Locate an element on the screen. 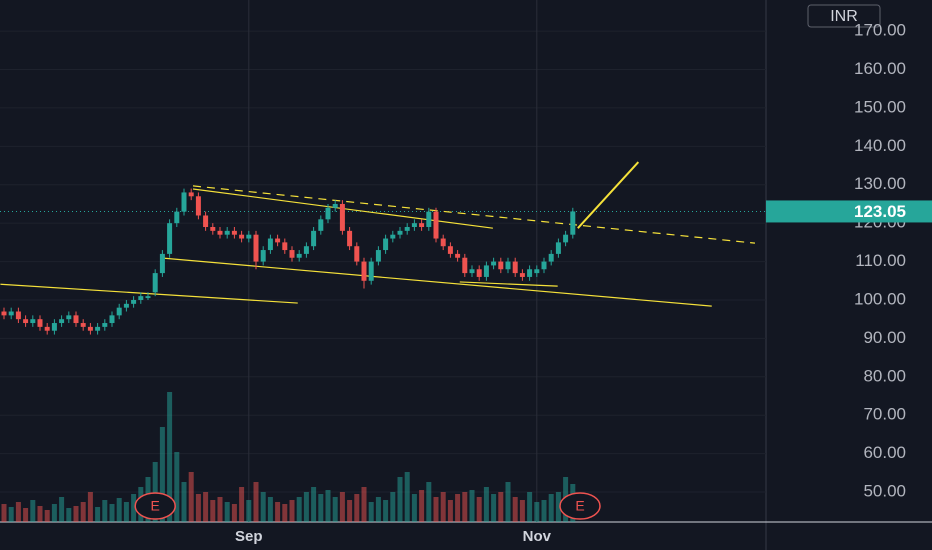 Image resolution: width=932 pixels, height=550 pixels. price-label: 123.05 is located at coordinates (880, 211).